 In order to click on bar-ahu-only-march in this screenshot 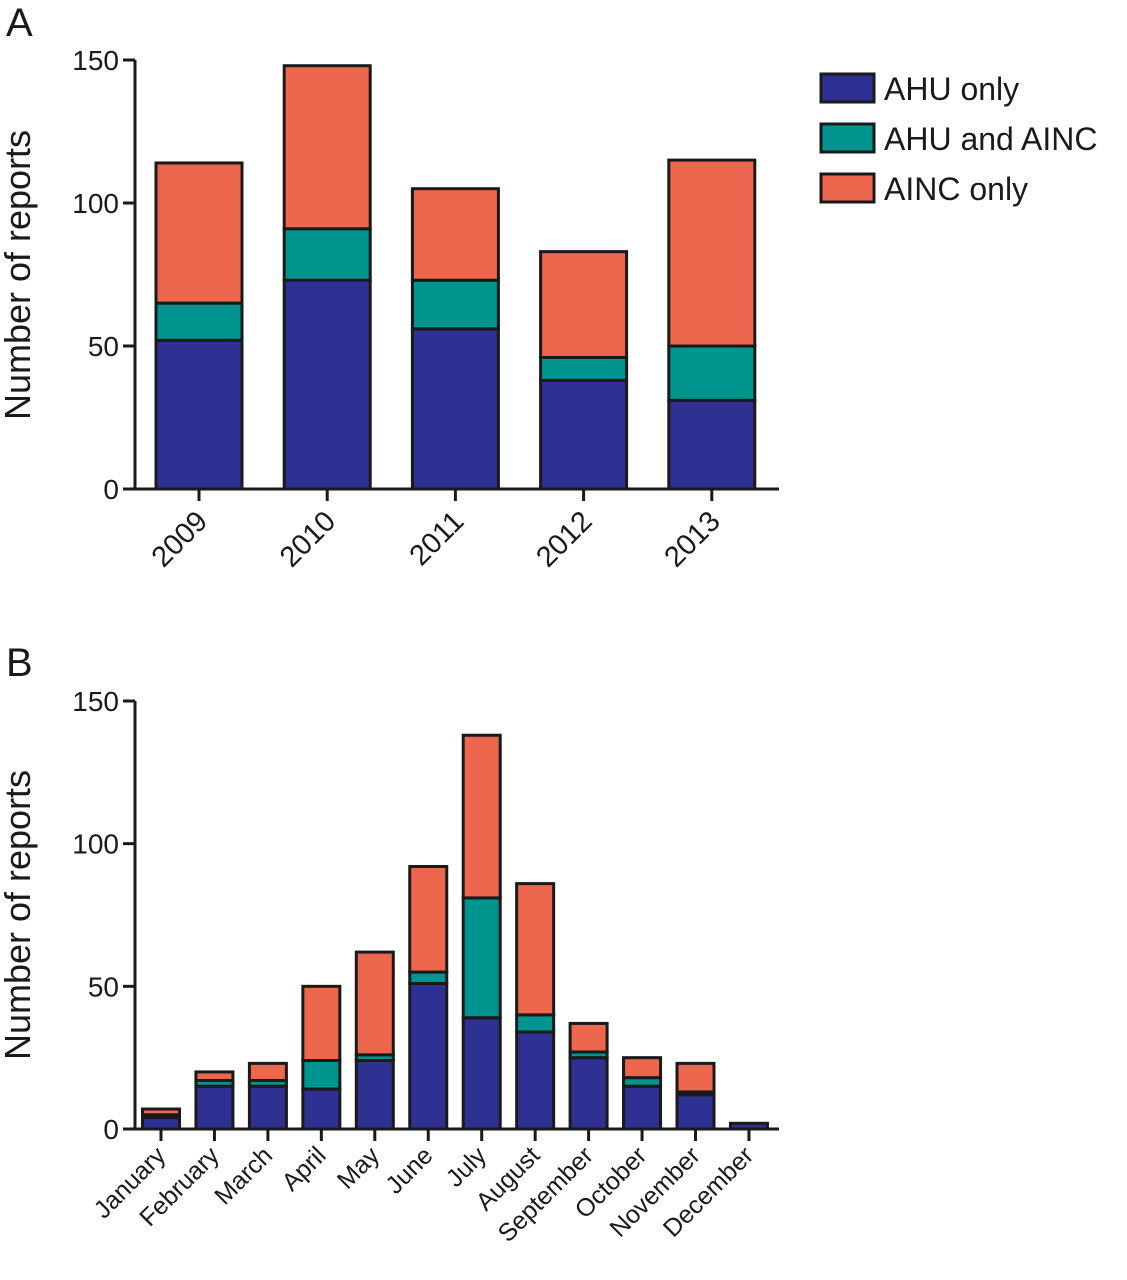, I will do `click(267, 1107)`.